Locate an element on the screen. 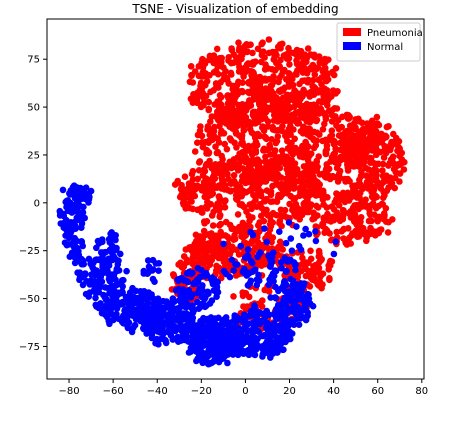 The image size is (474, 433). legend-label-normal: Normal is located at coordinates (385, 47).